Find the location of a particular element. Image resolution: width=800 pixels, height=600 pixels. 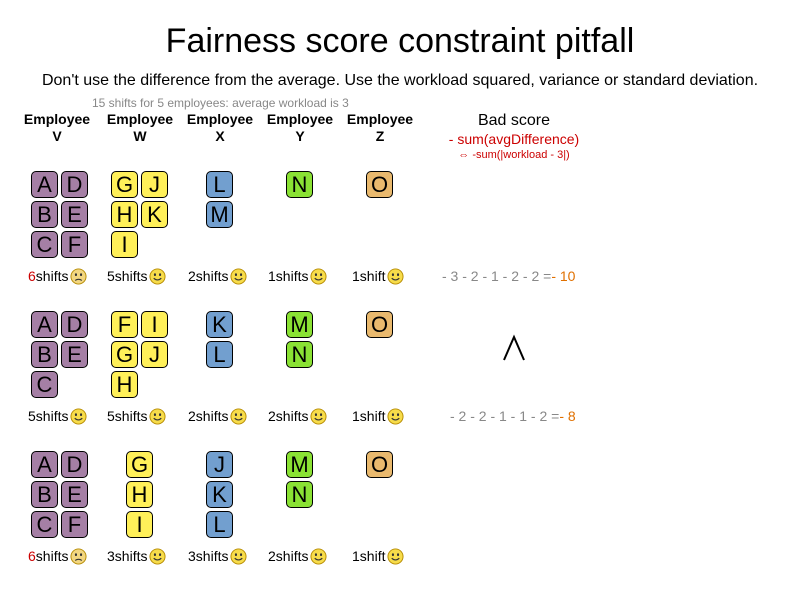

page-title: Fairness score constraint pitfall is located at coordinates (400, 41).